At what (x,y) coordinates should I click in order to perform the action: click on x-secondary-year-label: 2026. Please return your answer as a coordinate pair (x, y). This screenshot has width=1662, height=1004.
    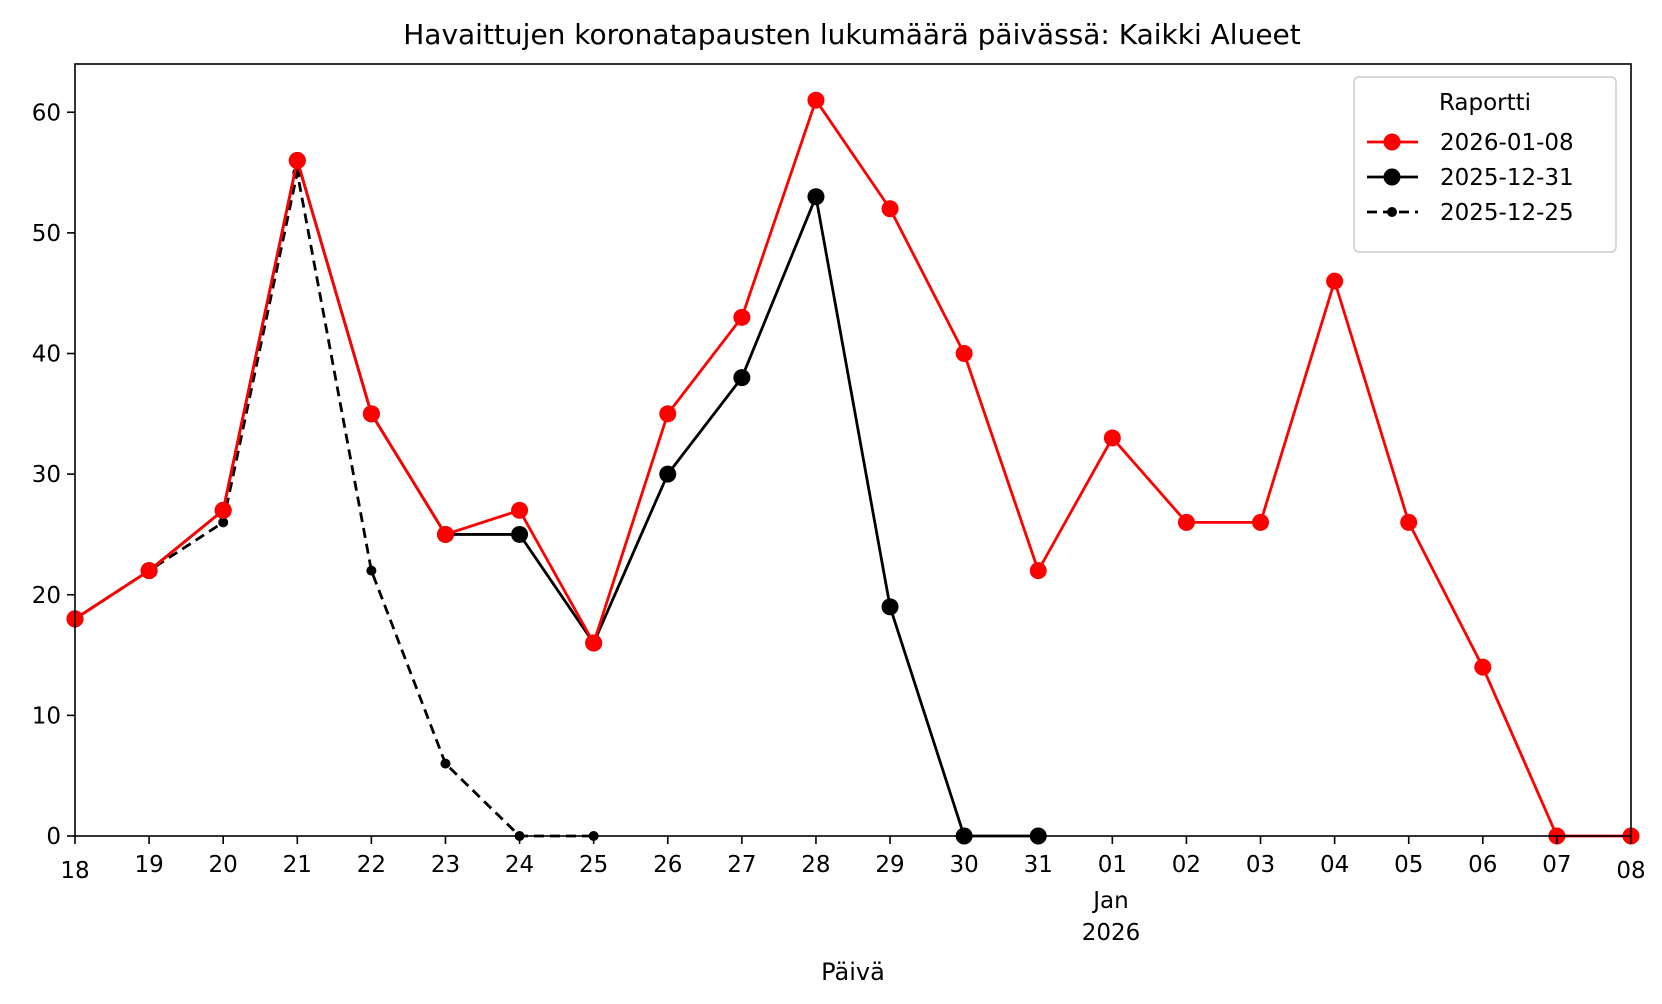
    Looking at the image, I should click on (1111, 933).